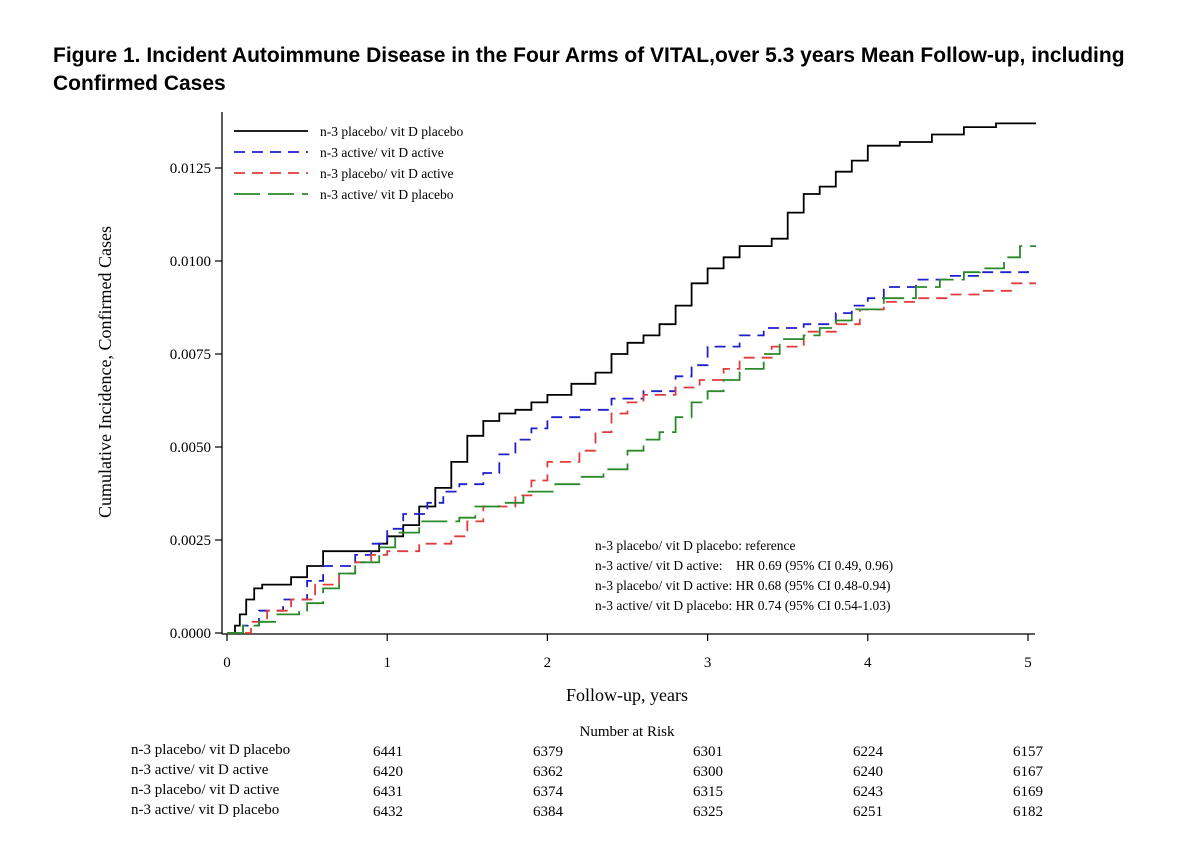 This screenshot has width=1200, height=850. Describe the element at coordinates (190, 355) in the screenshot. I see `y-tick-label: 0.0075` at that location.